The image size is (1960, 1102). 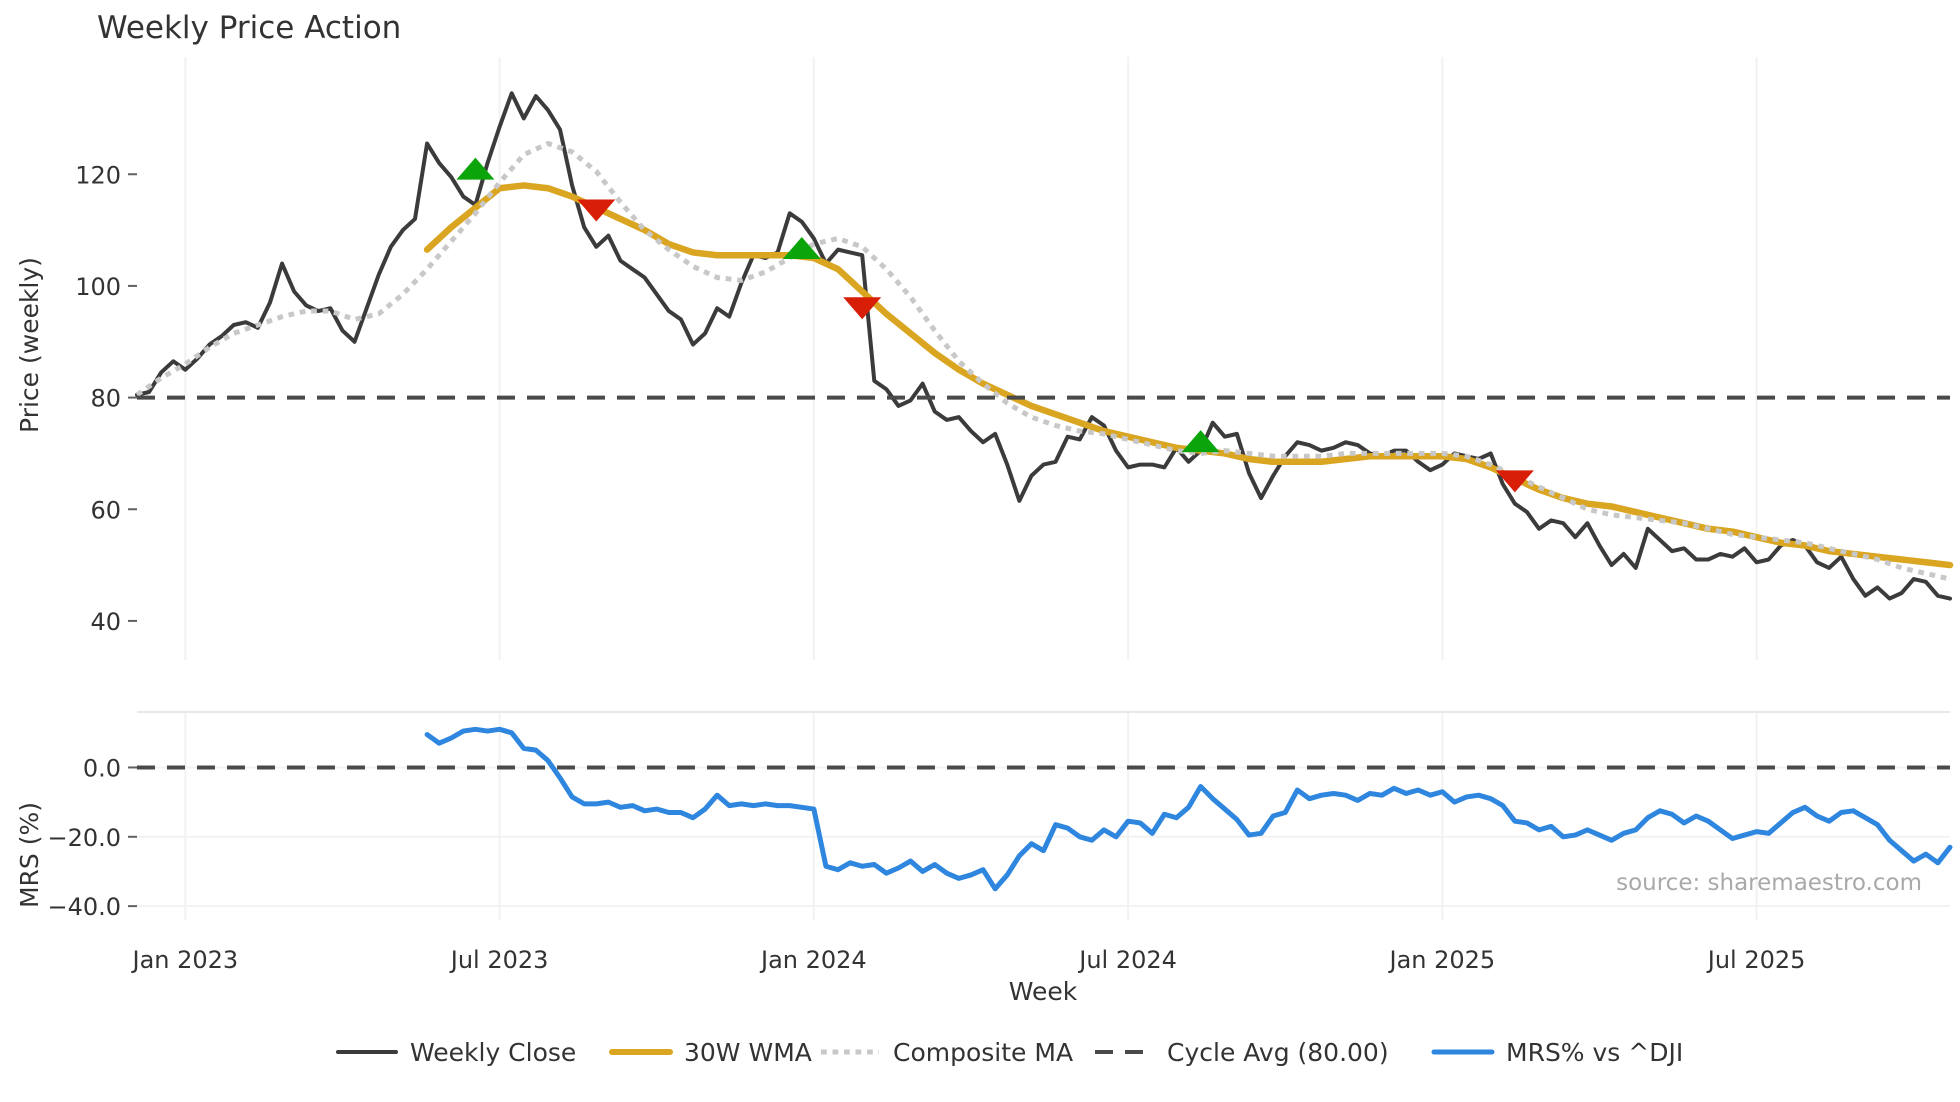 What do you see at coordinates (983, 1052) in the screenshot?
I see `legend-label-2: Composite MA` at bounding box center [983, 1052].